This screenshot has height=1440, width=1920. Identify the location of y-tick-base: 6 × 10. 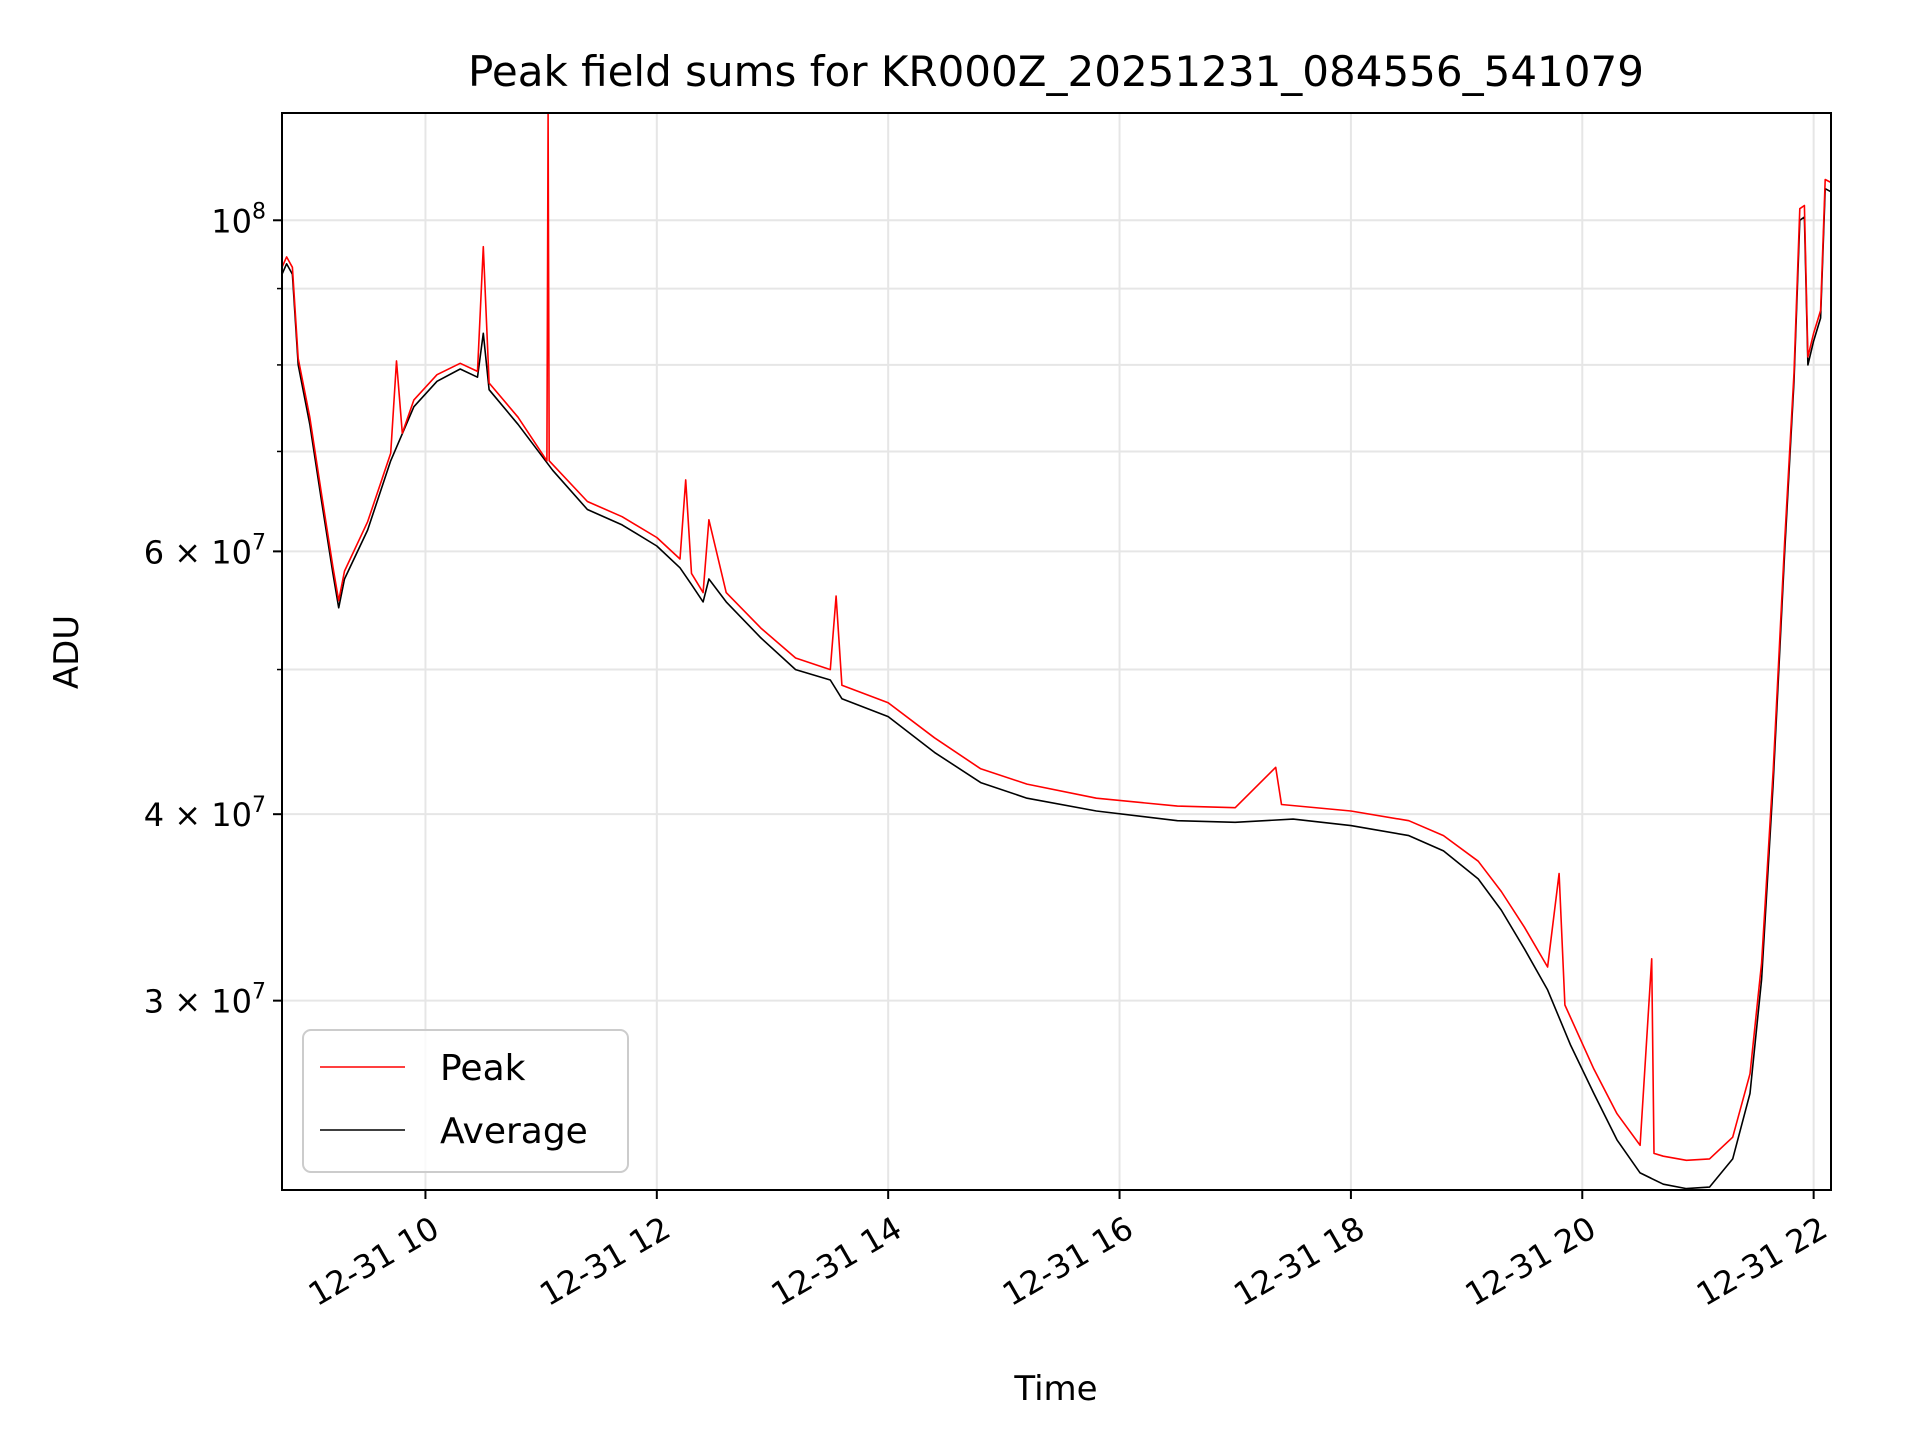
(198, 552).